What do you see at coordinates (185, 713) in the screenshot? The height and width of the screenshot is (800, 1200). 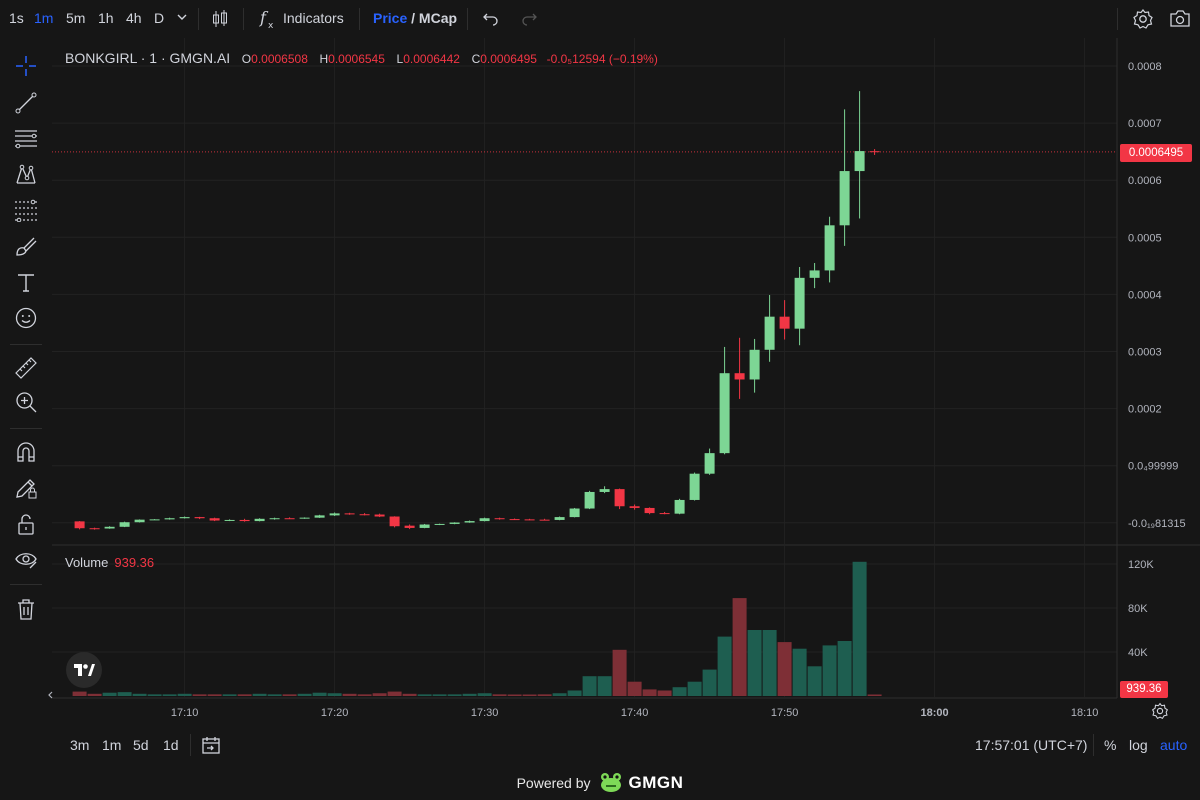 I see `time-axis-label: 17:10` at bounding box center [185, 713].